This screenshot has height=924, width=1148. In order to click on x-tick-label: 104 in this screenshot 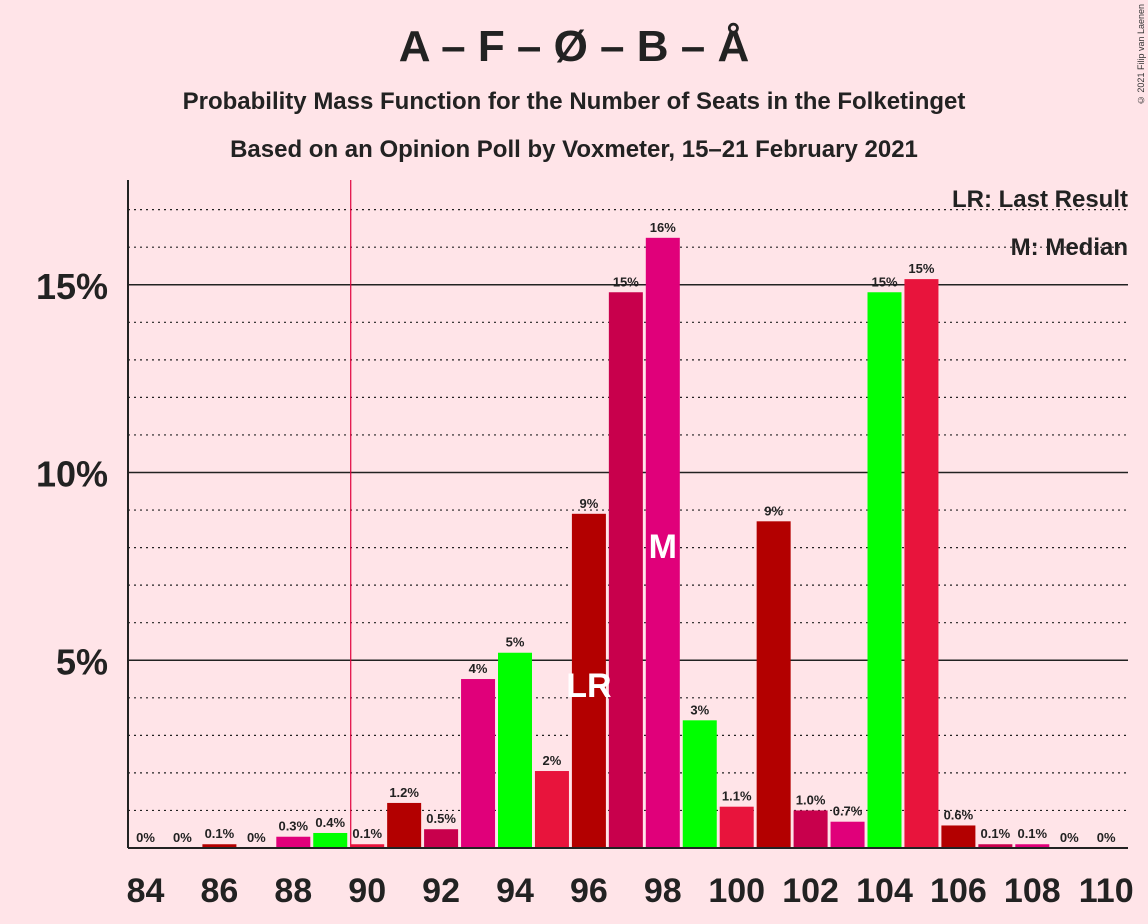, I will do `click(884, 891)`.